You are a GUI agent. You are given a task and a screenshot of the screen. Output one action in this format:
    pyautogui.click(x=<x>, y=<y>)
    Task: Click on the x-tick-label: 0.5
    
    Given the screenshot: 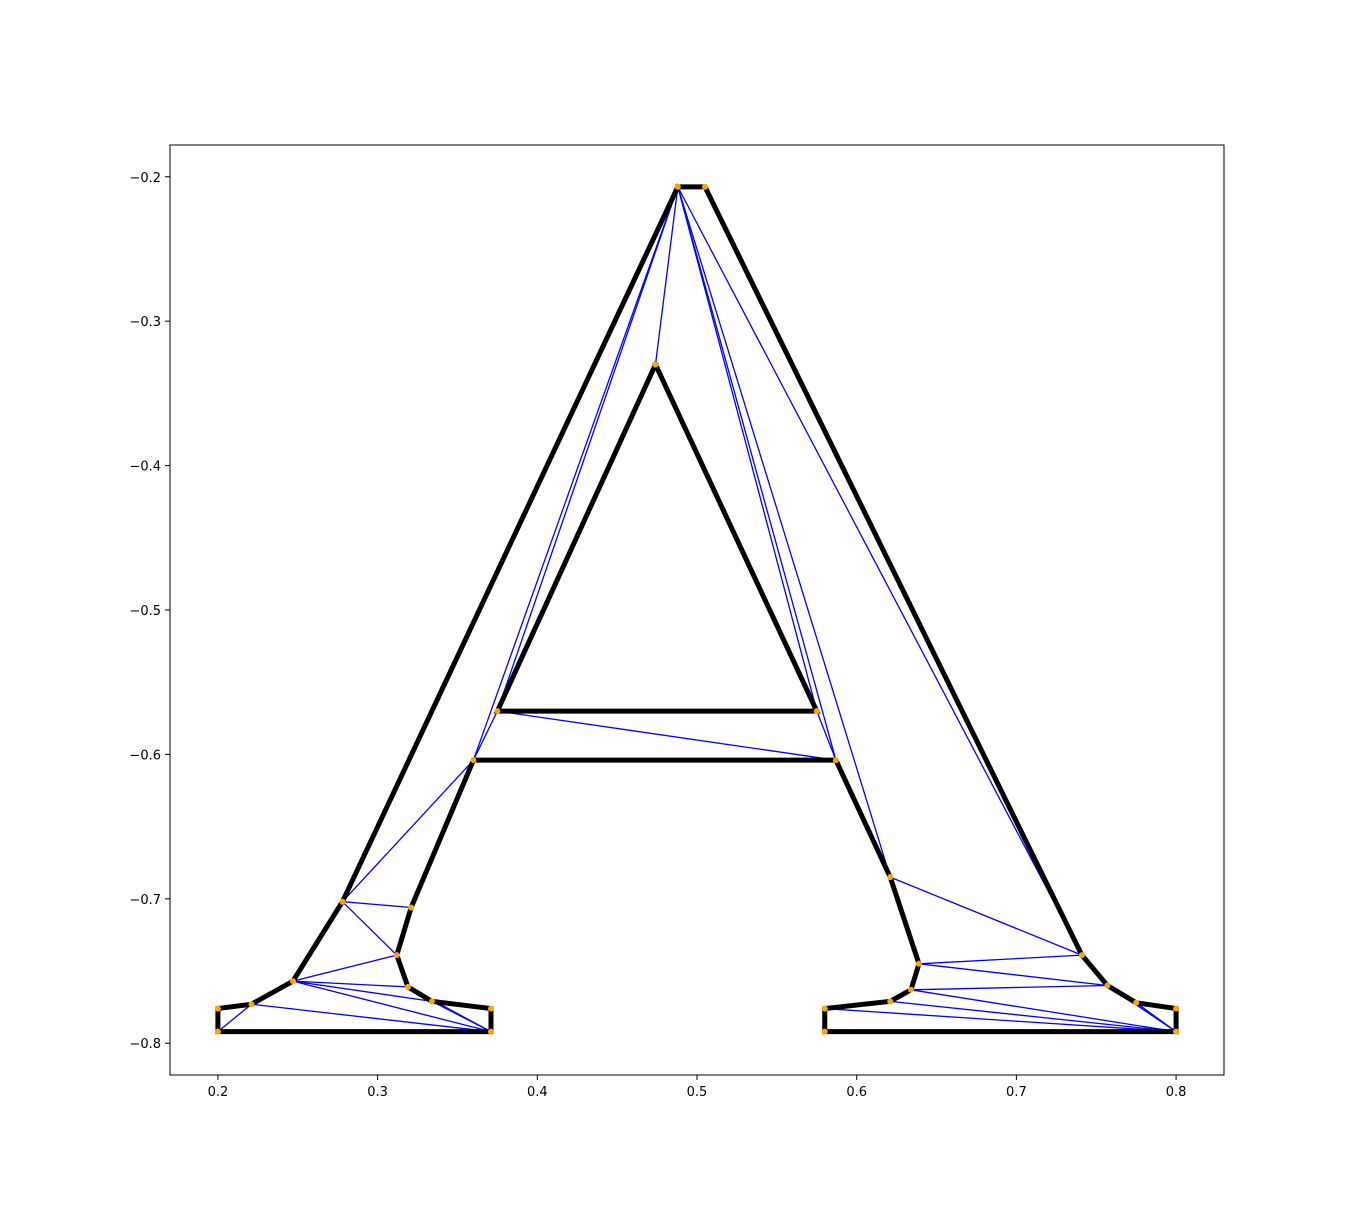 What is the action you would take?
    pyautogui.click(x=697, y=1092)
    